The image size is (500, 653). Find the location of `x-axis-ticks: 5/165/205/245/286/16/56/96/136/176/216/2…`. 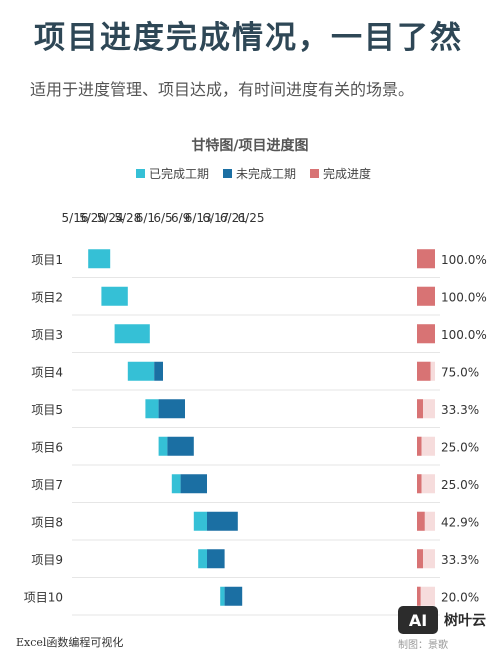

x-axis-ticks: 5/165/205/245/286/16/56/96/136/176/216/2… is located at coordinates (163, 218).